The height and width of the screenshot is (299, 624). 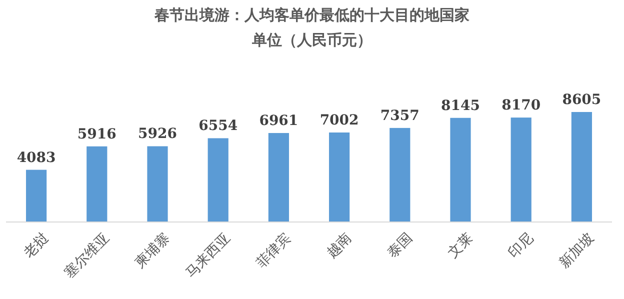 I want to click on data-label: 5916, so click(x=96, y=134).